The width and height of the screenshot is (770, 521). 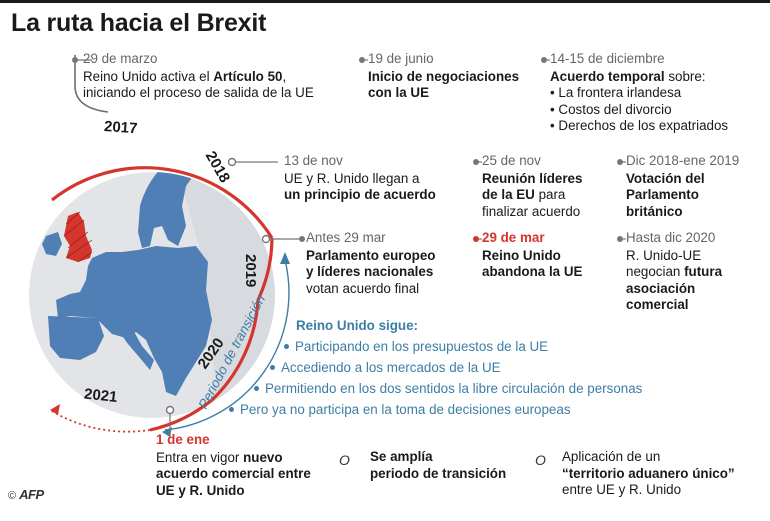 I want to click on event-date: 19 de junio, so click(x=401, y=58).